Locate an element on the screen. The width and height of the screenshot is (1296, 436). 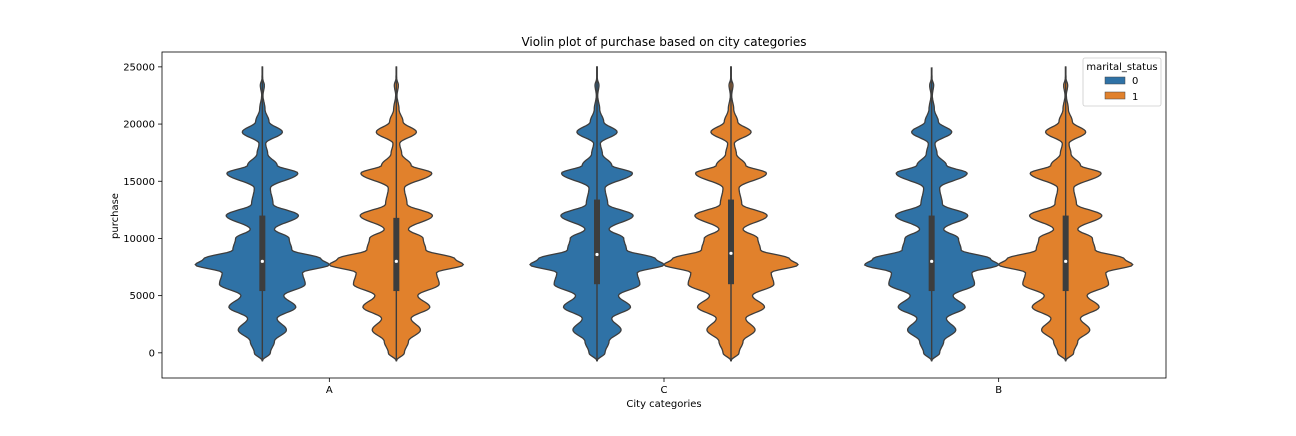
x-tick-label: C is located at coordinates (664, 390).